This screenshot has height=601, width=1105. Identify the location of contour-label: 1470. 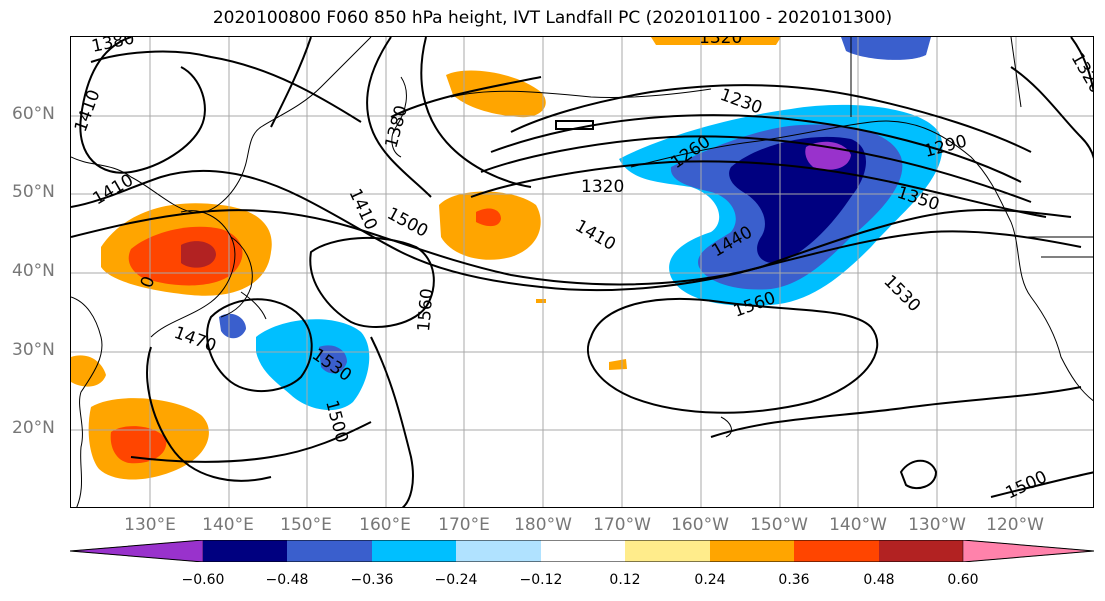
(194, 340).